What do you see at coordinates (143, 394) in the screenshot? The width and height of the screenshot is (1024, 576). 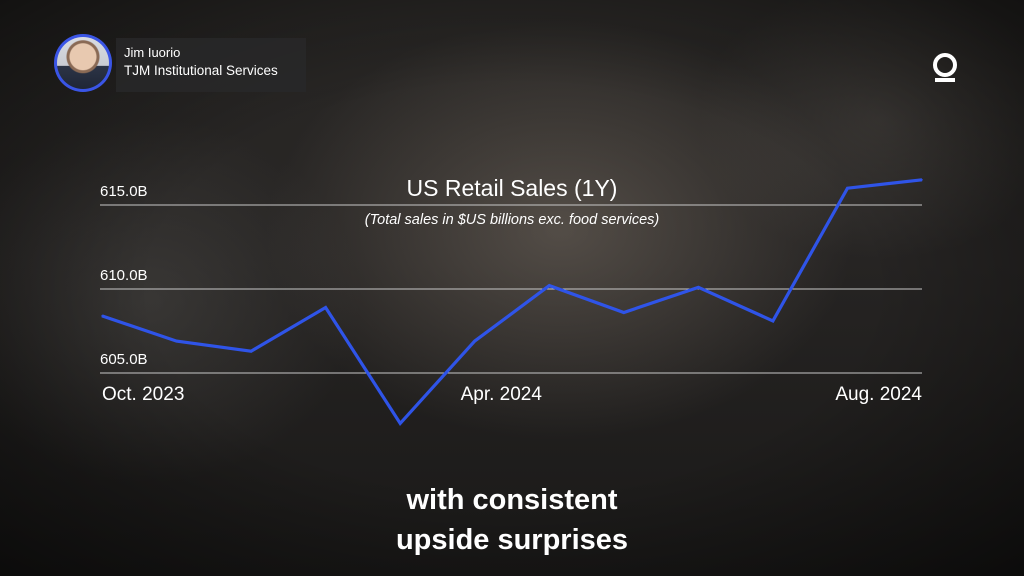 I see `x-tick-label: Oct. 2023` at bounding box center [143, 394].